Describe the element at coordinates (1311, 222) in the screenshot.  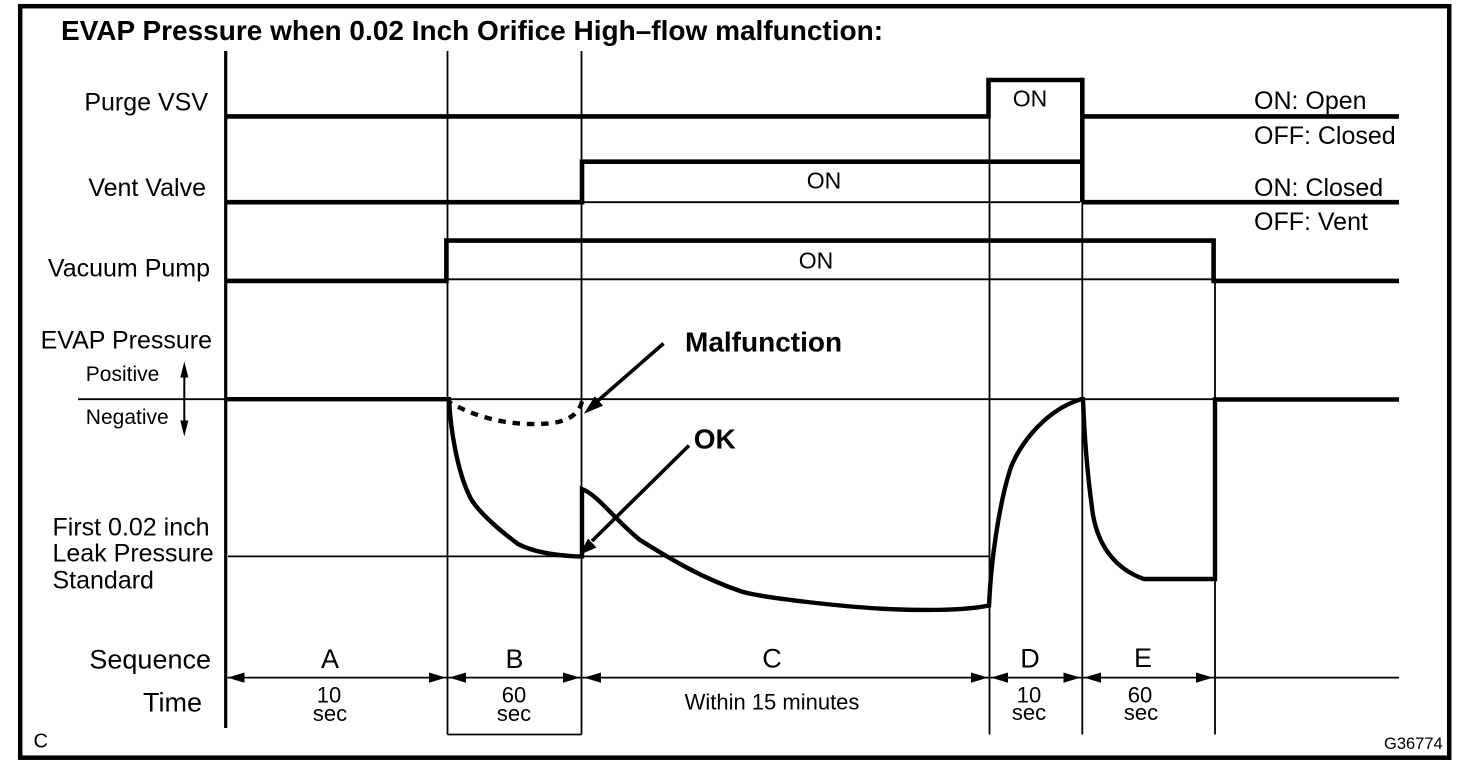
I see `svg-text: OFF: Vent` at that location.